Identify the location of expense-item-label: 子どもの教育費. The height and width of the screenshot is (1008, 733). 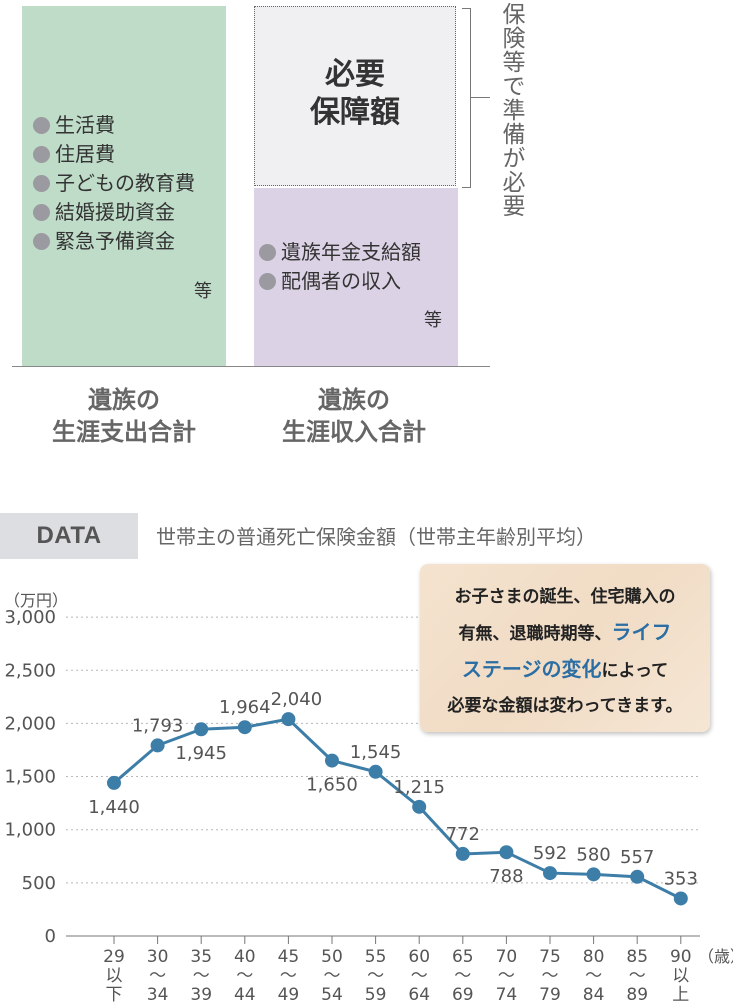
(125, 183).